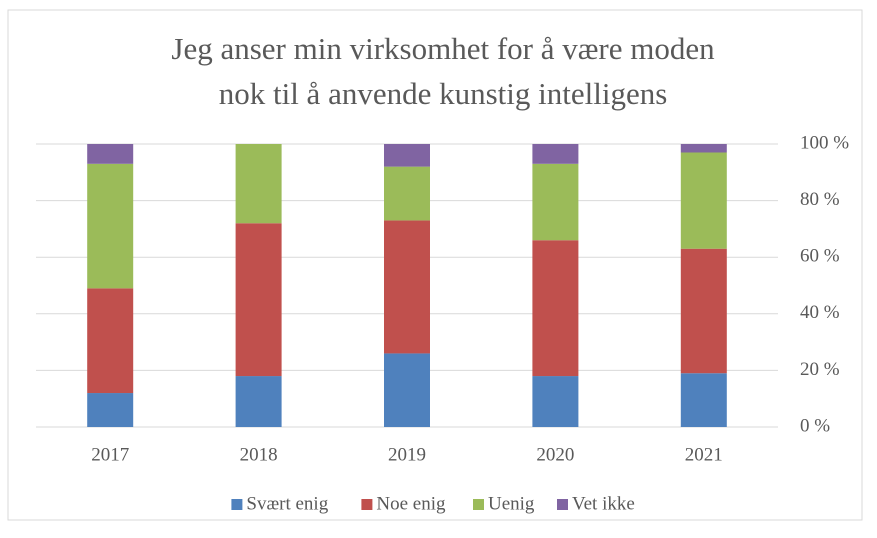  Describe the element at coordinates (511, 503) in the screenshot. I see `legend-label: Uenig` at that location.